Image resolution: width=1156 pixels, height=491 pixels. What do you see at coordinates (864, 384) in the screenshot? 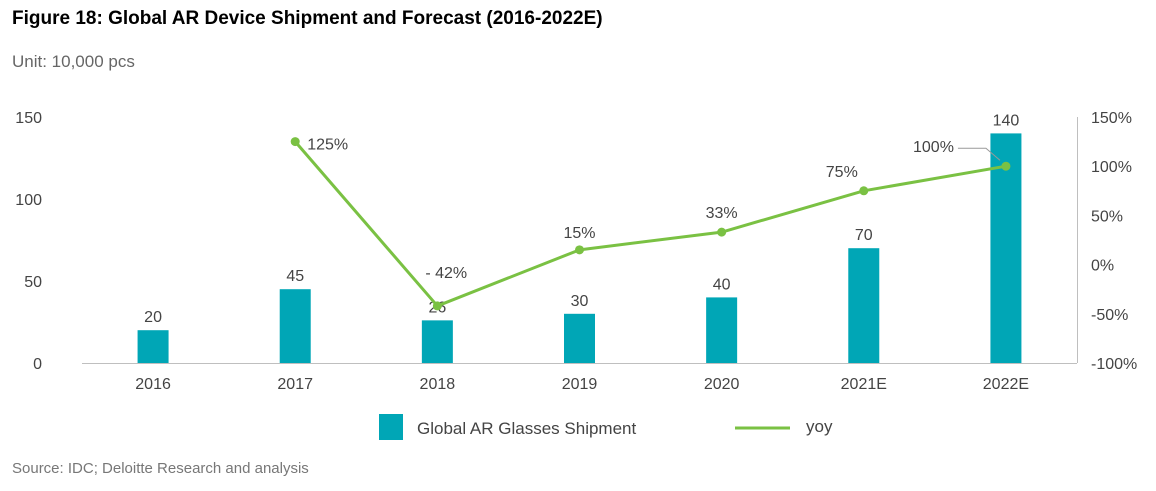
I see `x-tick-label: 2021E` at bounding box center [864, 384].